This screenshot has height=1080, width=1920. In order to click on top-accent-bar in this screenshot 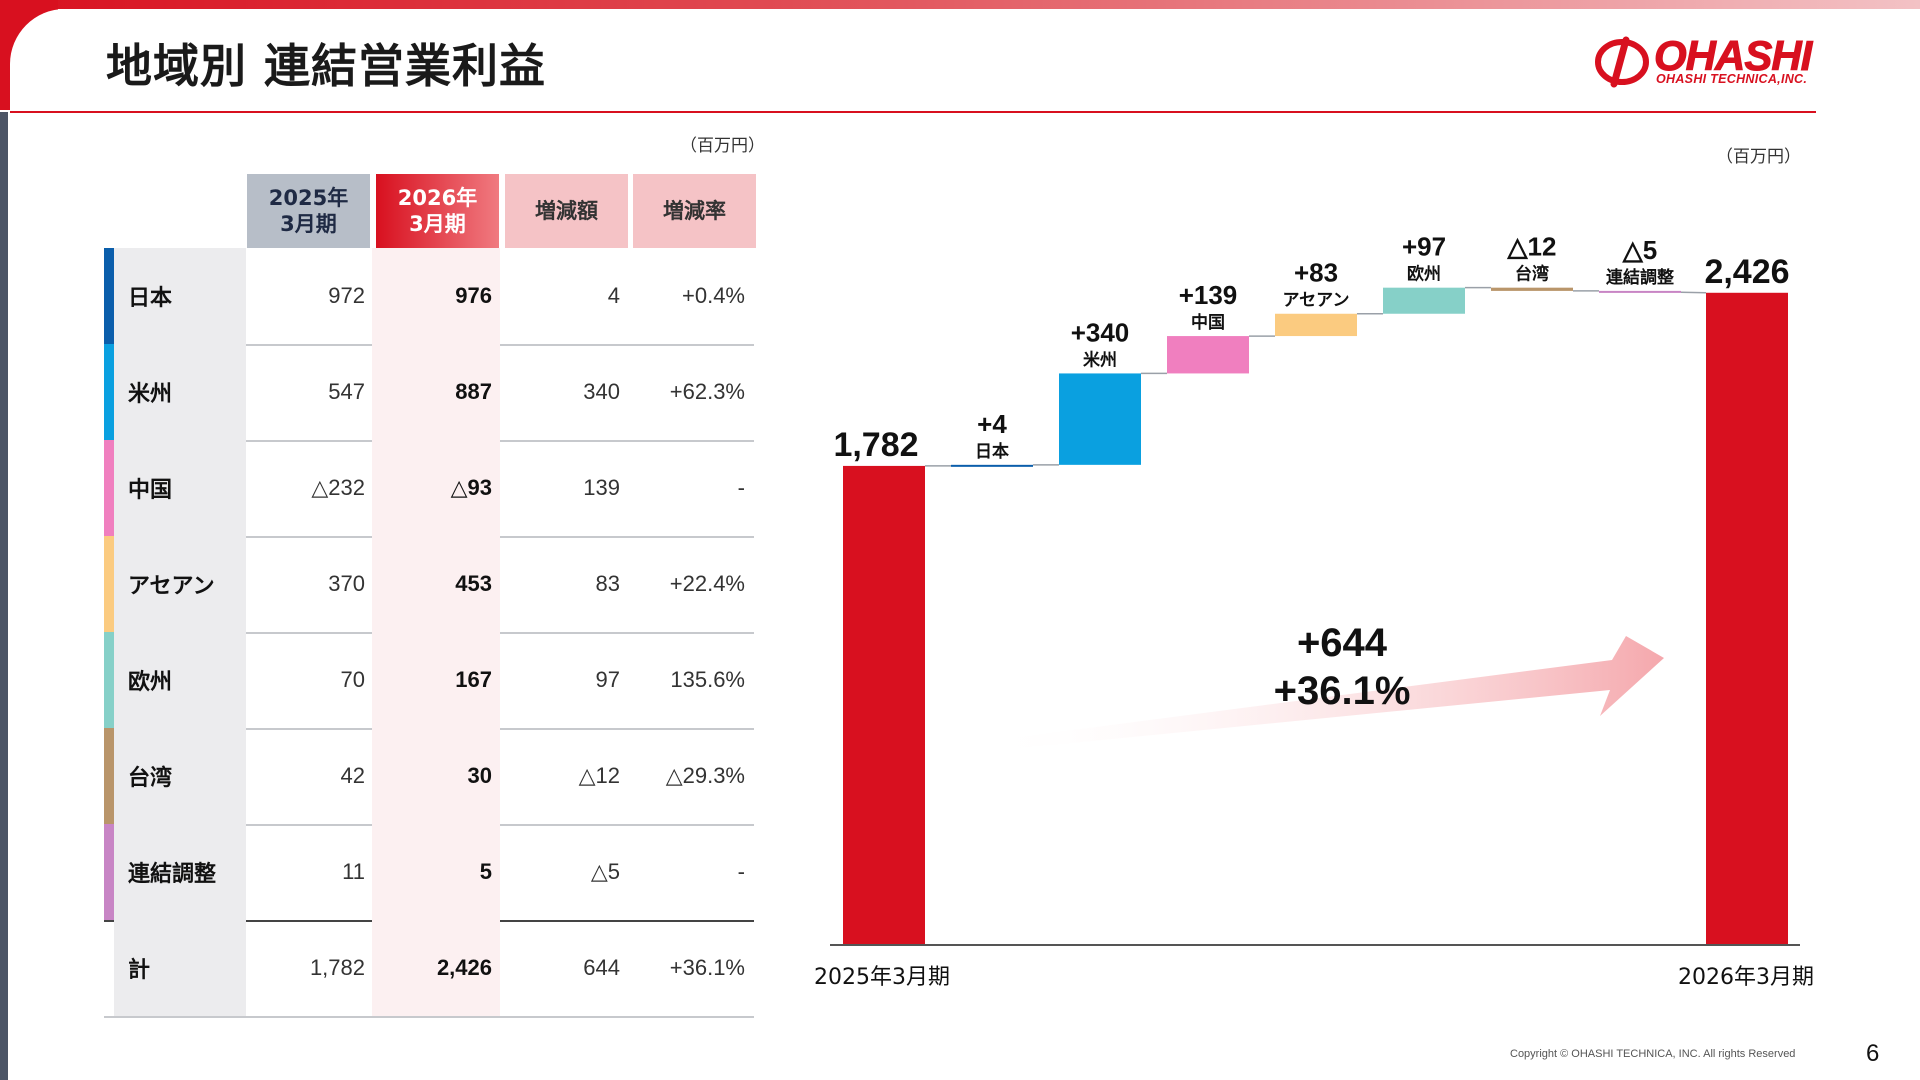, I will do `click(960, 4)`.